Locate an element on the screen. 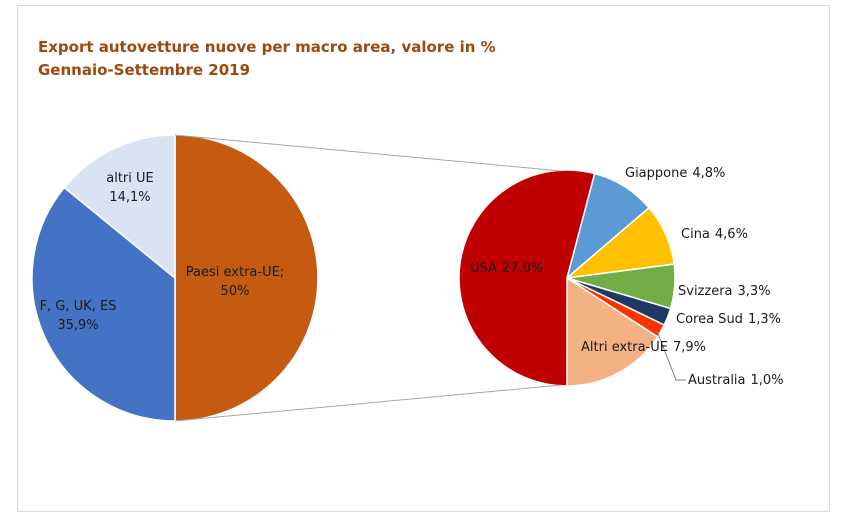 The width and height of the screenshot is (843, 512). data-label: Australia 1,0% is located at coordinates (736, 380).